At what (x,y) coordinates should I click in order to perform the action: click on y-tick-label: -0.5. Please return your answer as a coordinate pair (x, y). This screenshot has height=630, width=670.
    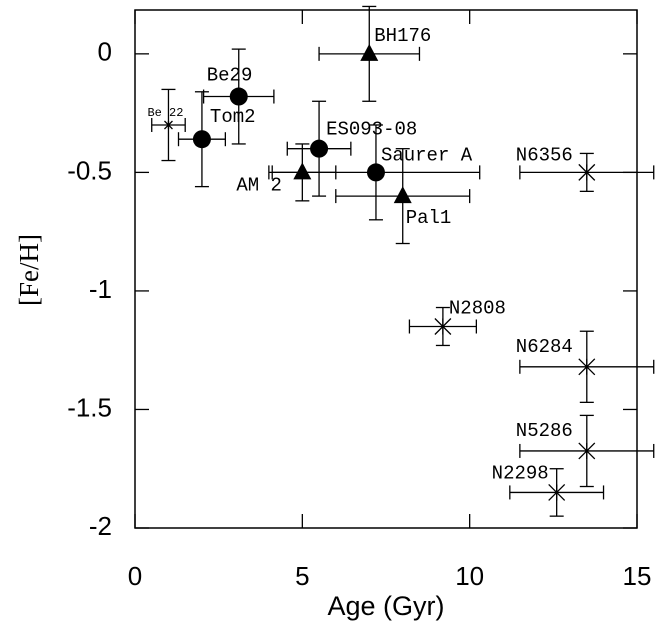
    Looking at the image, I should click on (89, 170).